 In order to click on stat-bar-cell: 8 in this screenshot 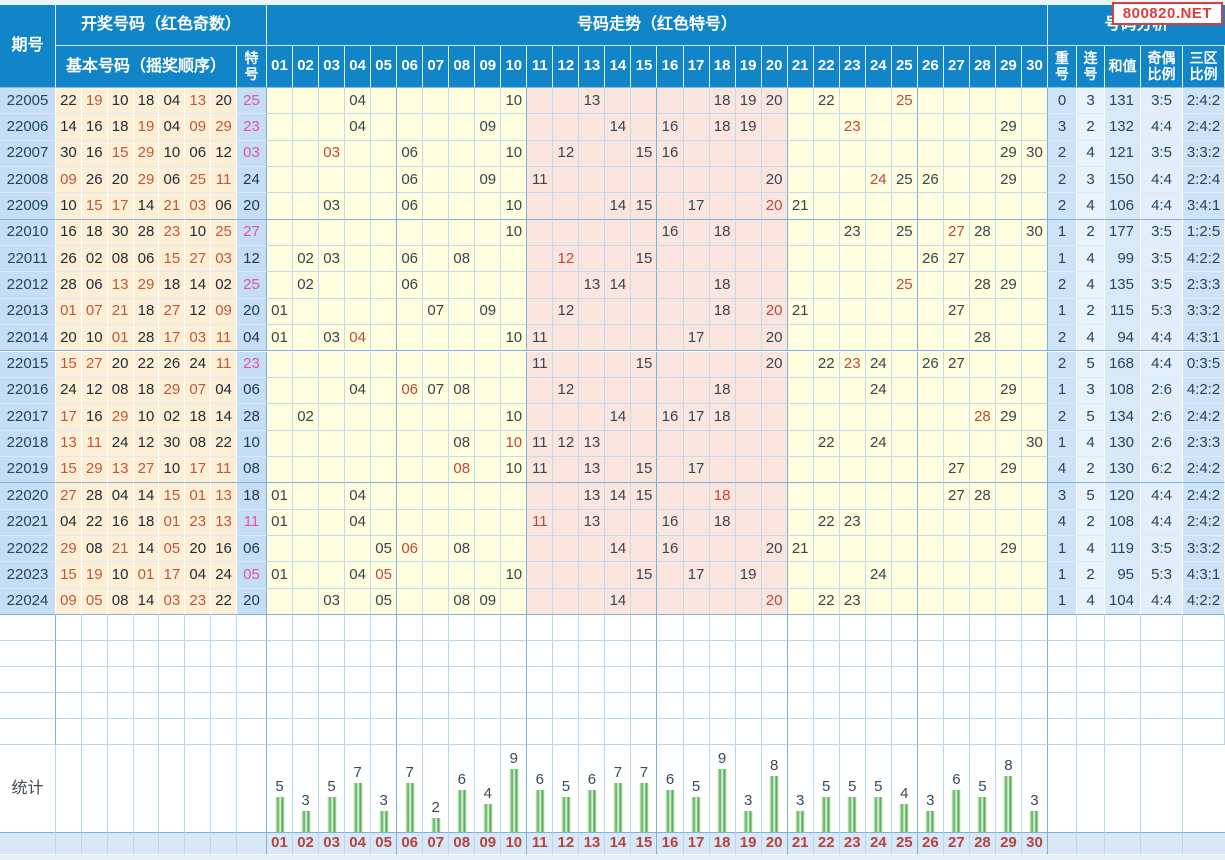, I will do `click(1008, 789)`.